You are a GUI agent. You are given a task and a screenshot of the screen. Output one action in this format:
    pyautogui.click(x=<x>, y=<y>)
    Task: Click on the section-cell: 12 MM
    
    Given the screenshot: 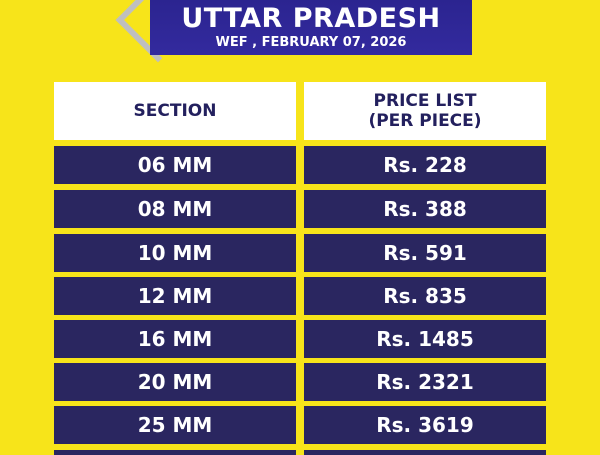 What is the action you would take?
    pyautogui.click(x=175, y=296)
    